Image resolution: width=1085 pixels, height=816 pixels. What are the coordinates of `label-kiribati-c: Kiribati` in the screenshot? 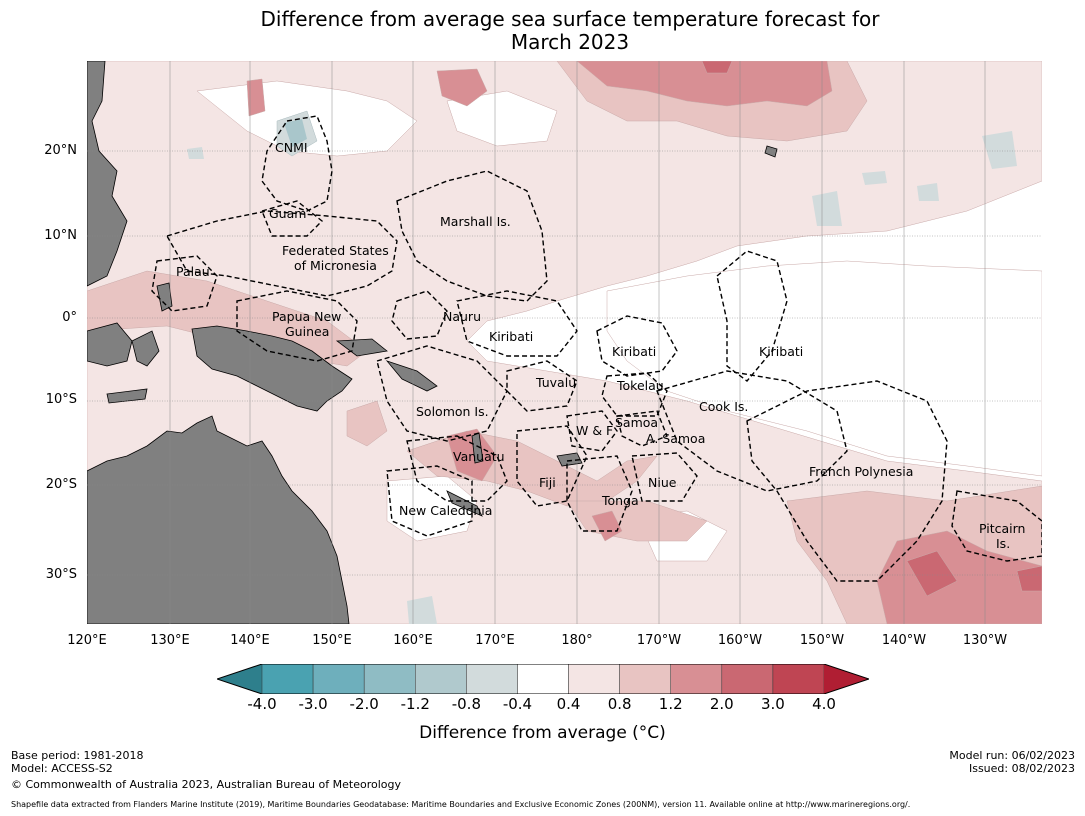 It's located at (634, 351).